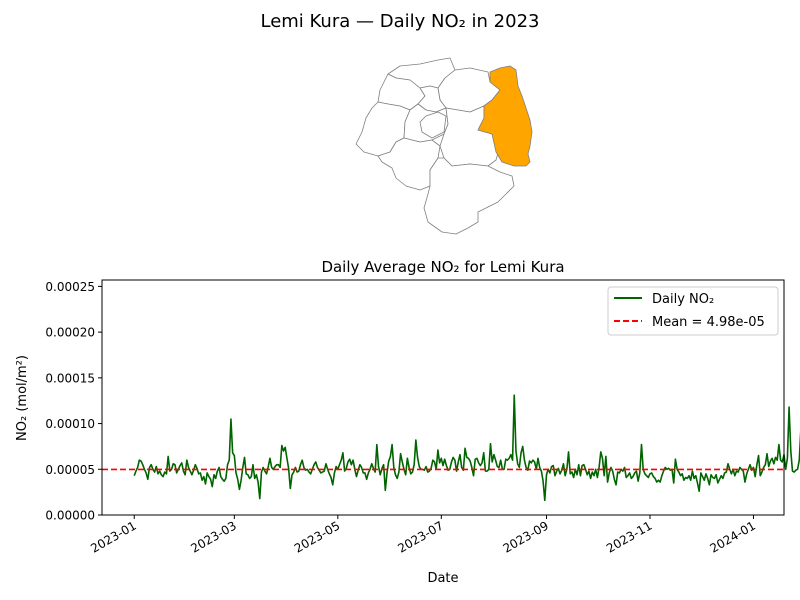  What do you see at coordinates (470, 136) in the screenshot?
I see `map-region-east-center` at bounding box center [470, 136].